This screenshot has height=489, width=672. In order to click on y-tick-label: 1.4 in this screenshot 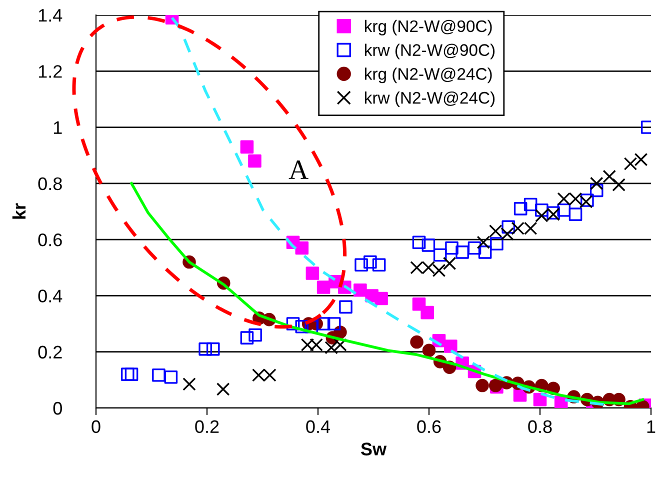, I will do `click(50, 15)`.